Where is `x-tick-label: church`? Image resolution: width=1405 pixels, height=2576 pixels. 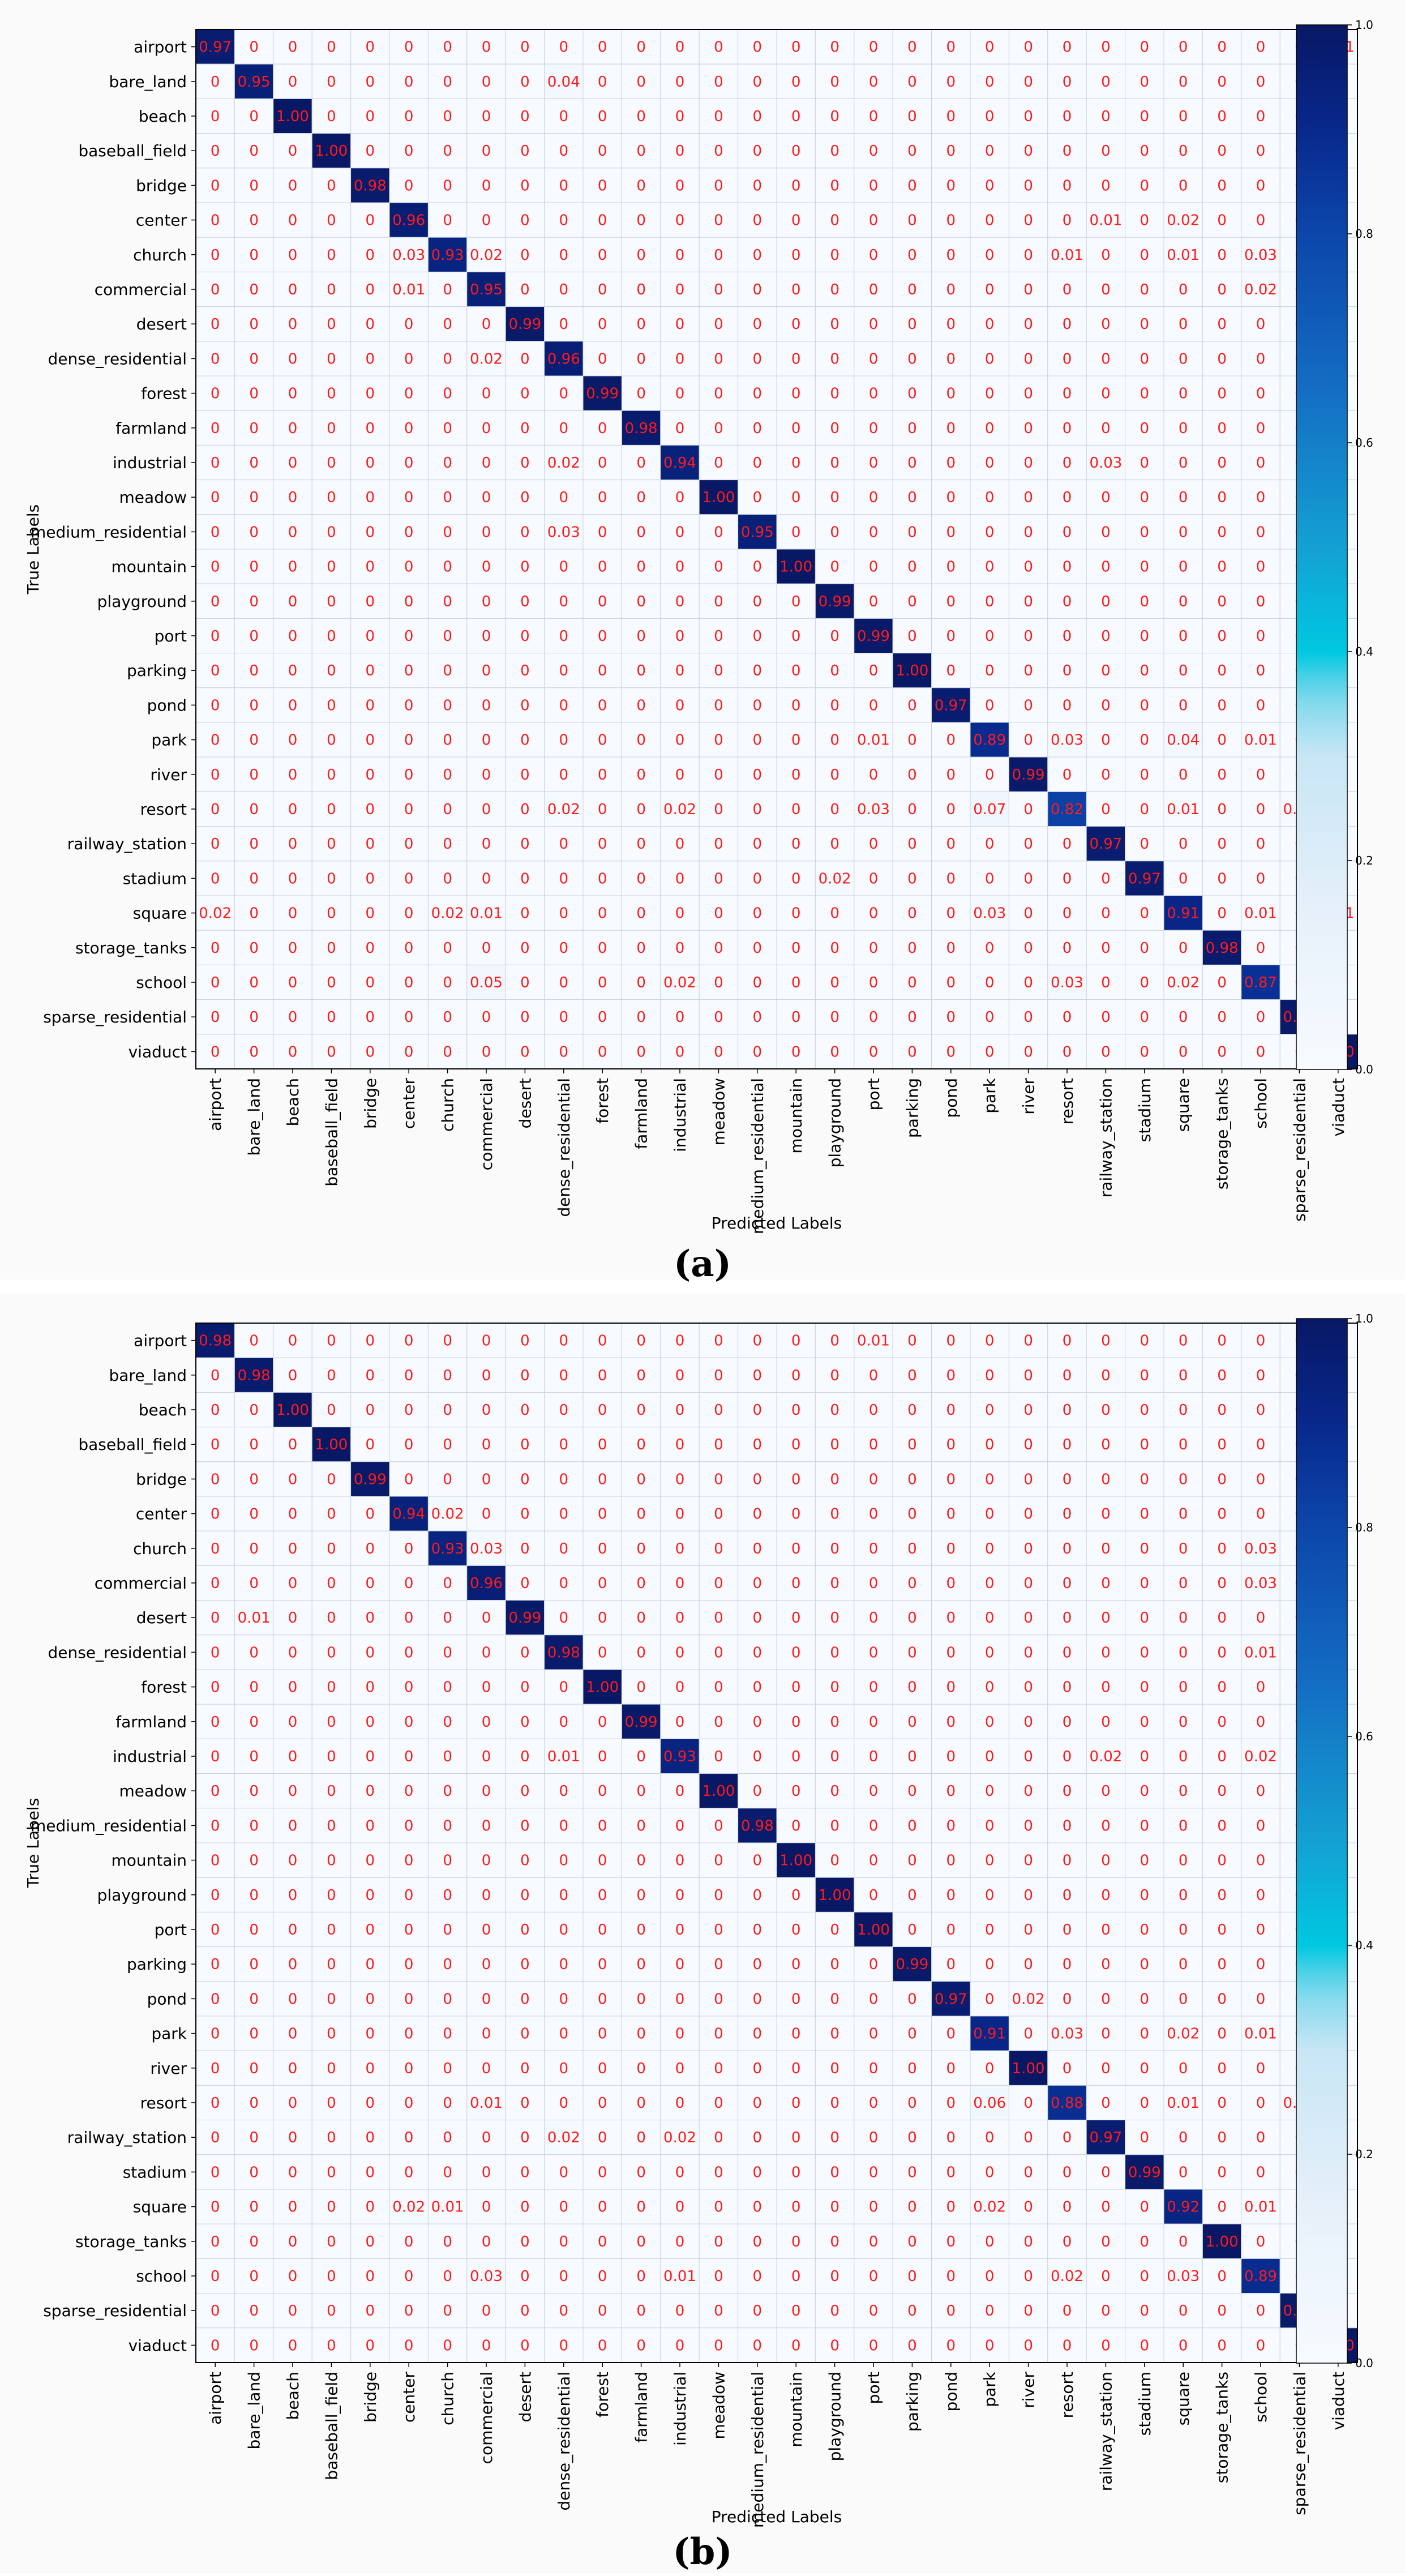
x-tick-label: church is located at coordinates (448, 1105).